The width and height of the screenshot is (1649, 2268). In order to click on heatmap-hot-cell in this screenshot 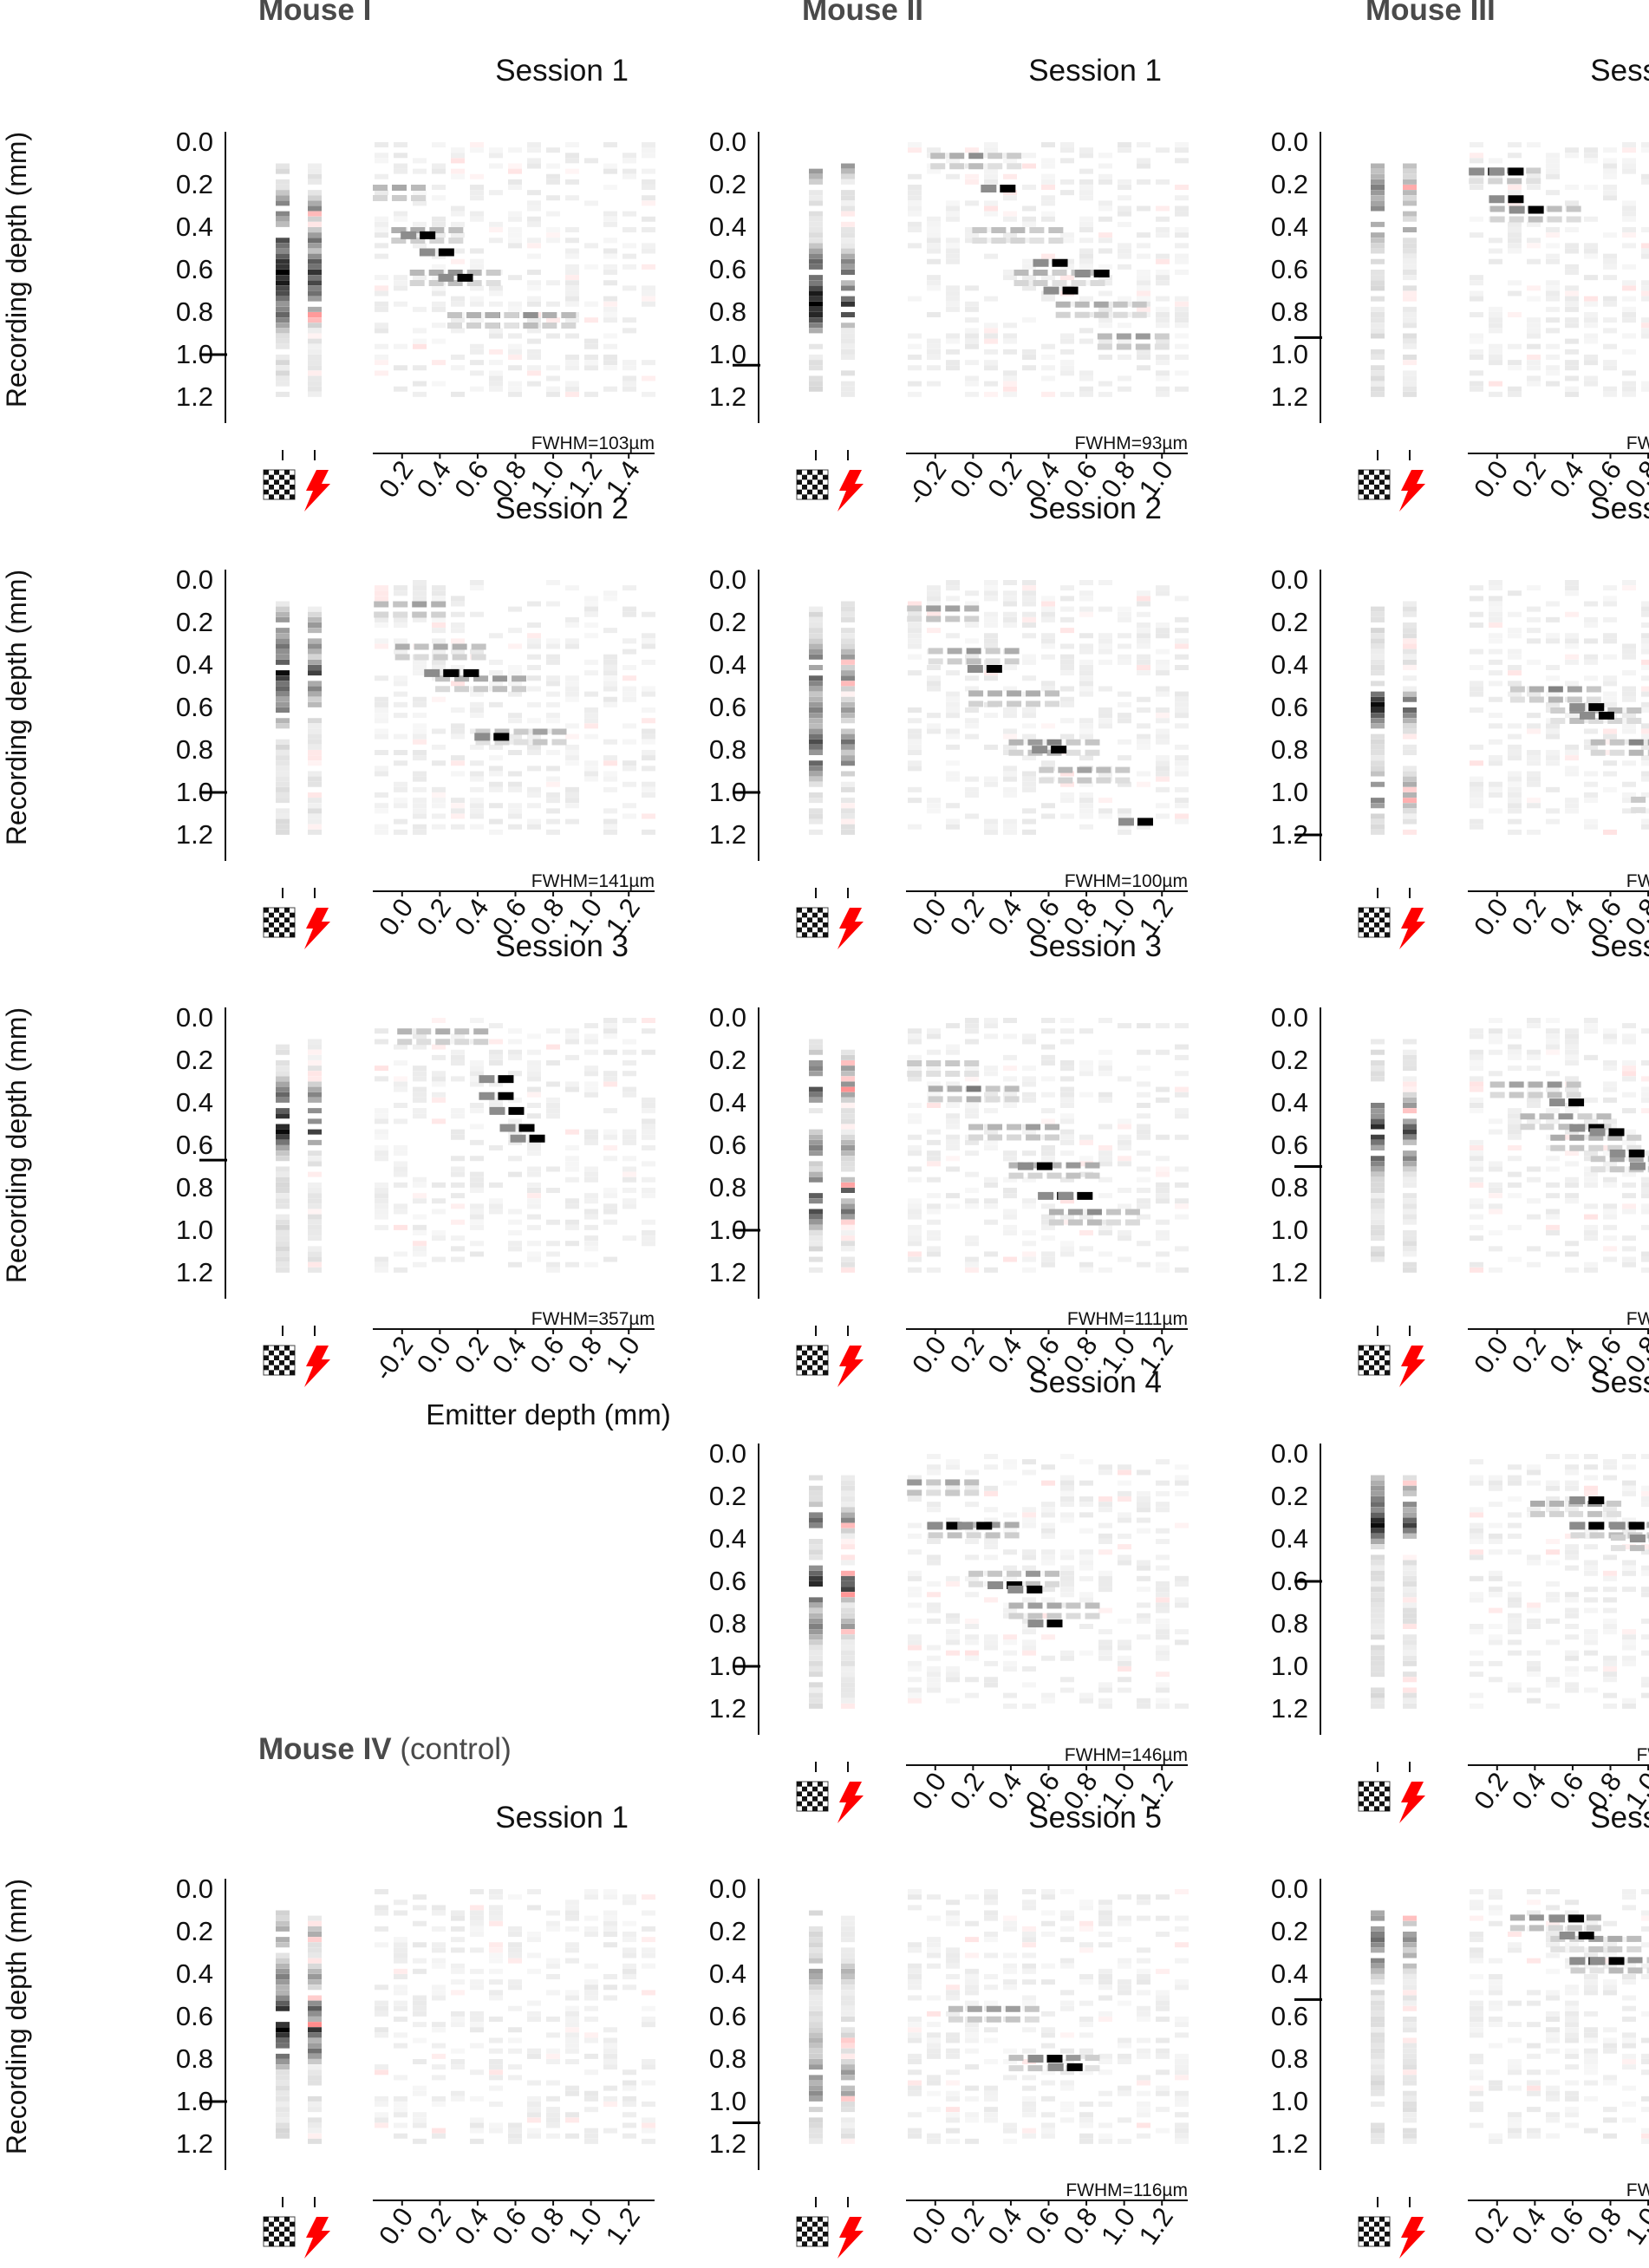, I will do `click(1015, 1589)`.